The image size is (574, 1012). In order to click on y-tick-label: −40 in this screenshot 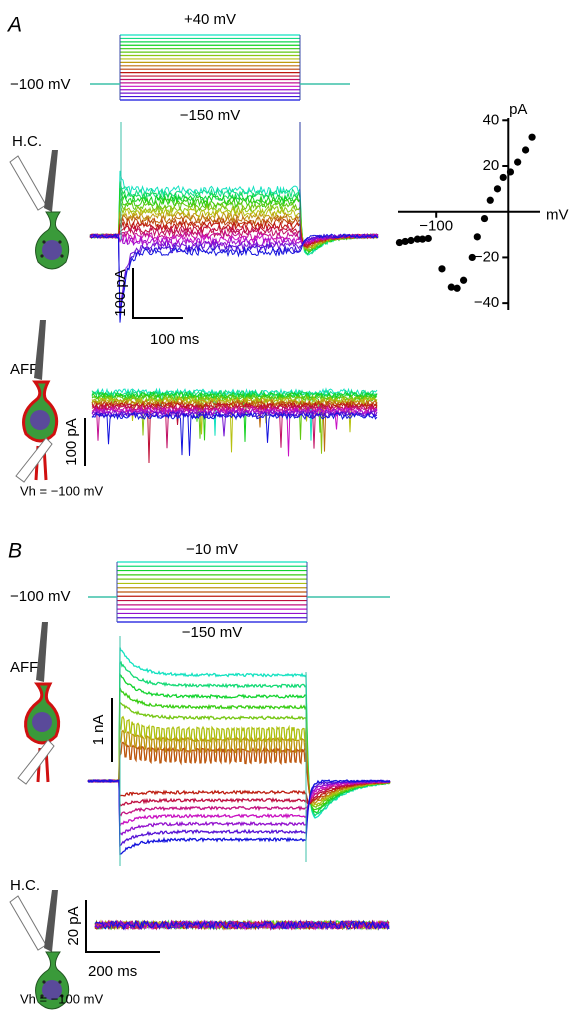, I will do `click(486, 302)`.